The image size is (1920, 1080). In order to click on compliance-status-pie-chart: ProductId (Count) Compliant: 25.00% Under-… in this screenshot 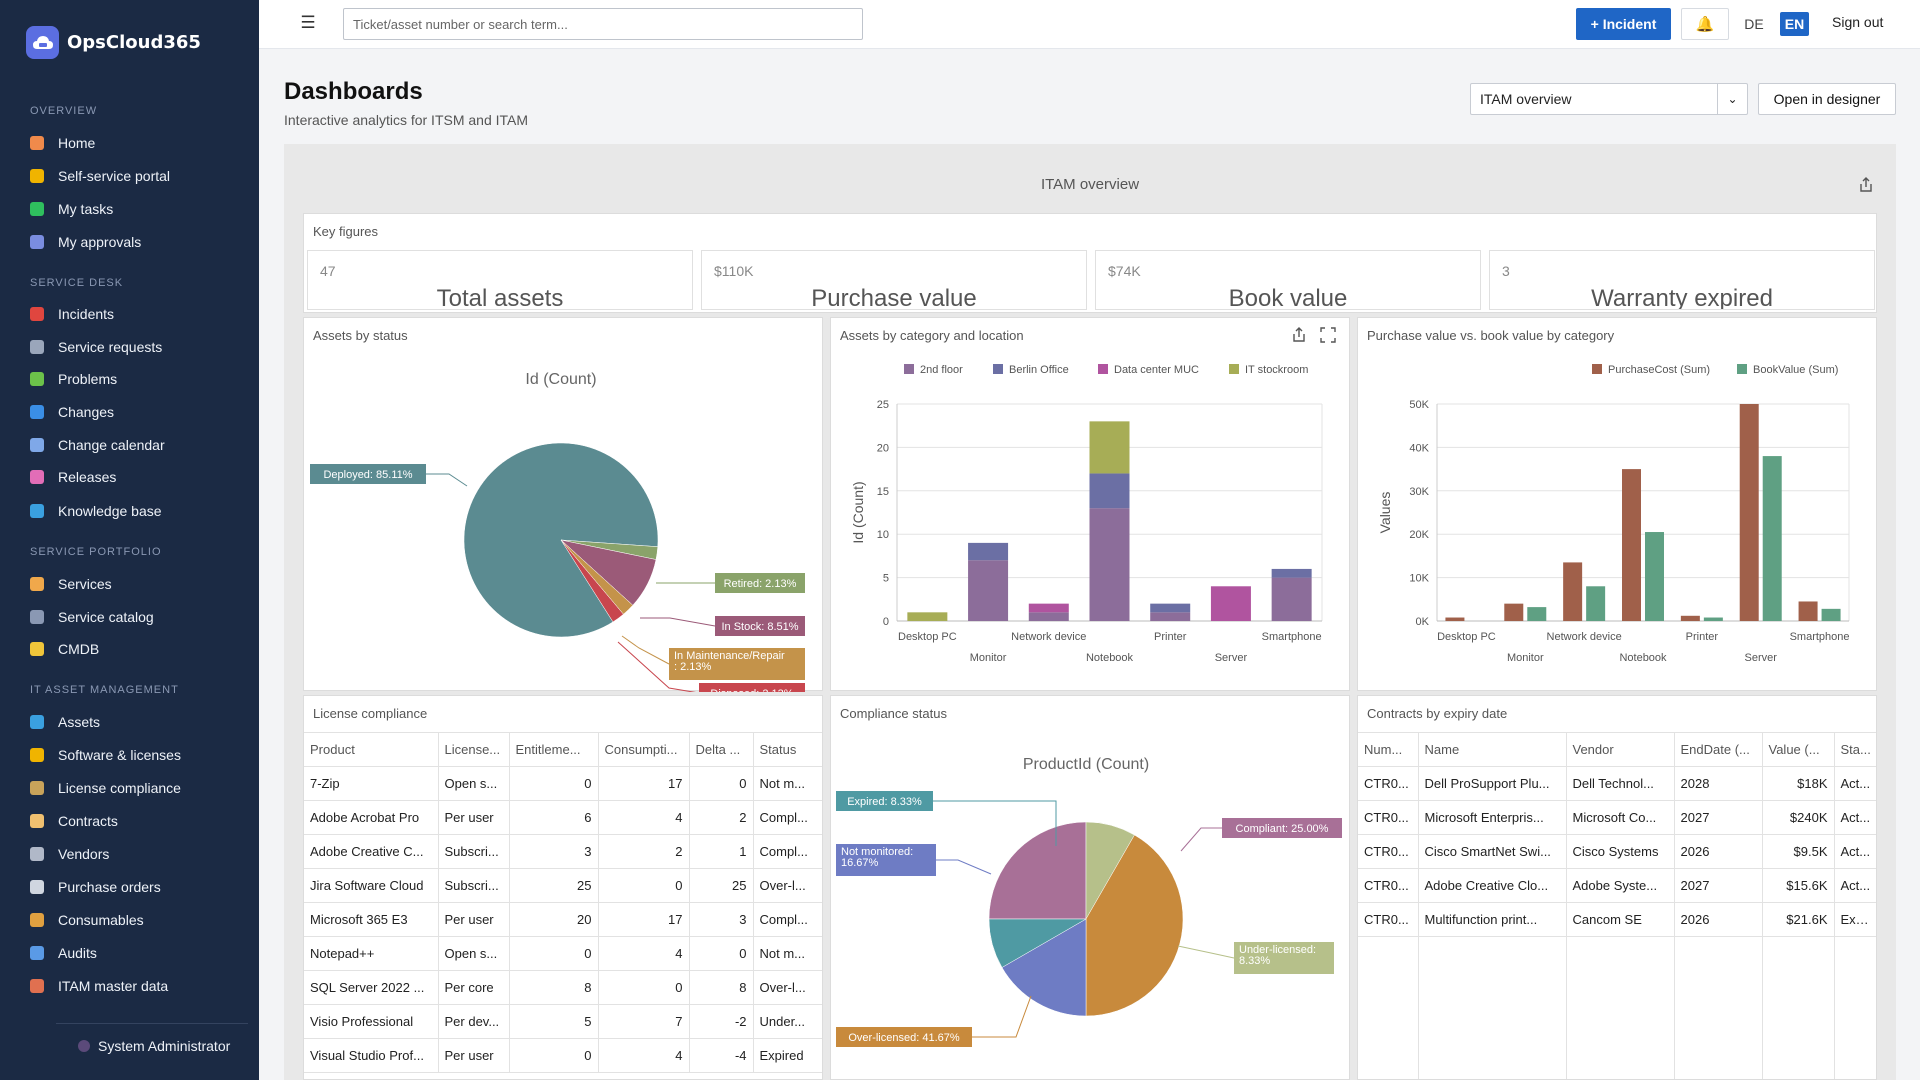, I will do `click(1091, 888)`.